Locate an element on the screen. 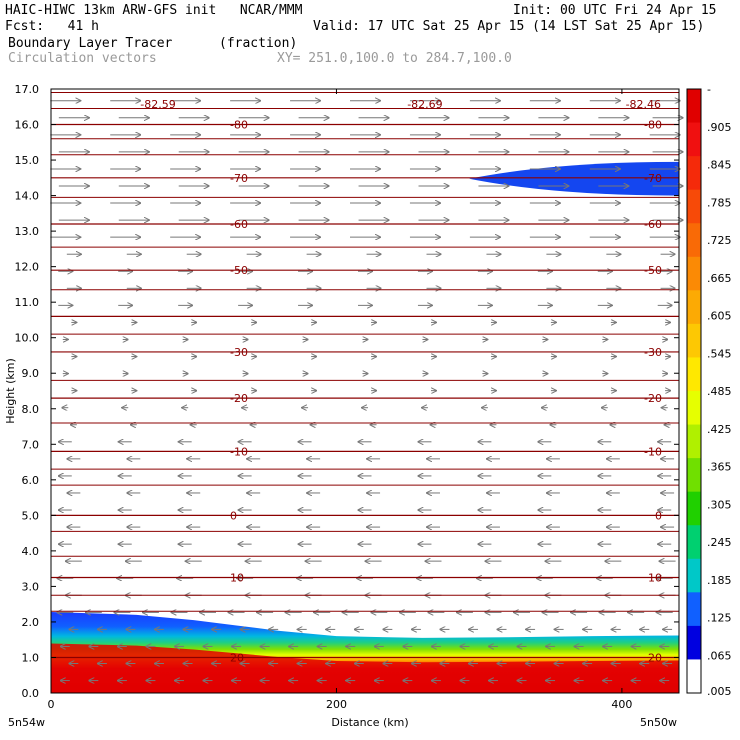  x-tick-label: 400 is located at coordinates (621, 704).